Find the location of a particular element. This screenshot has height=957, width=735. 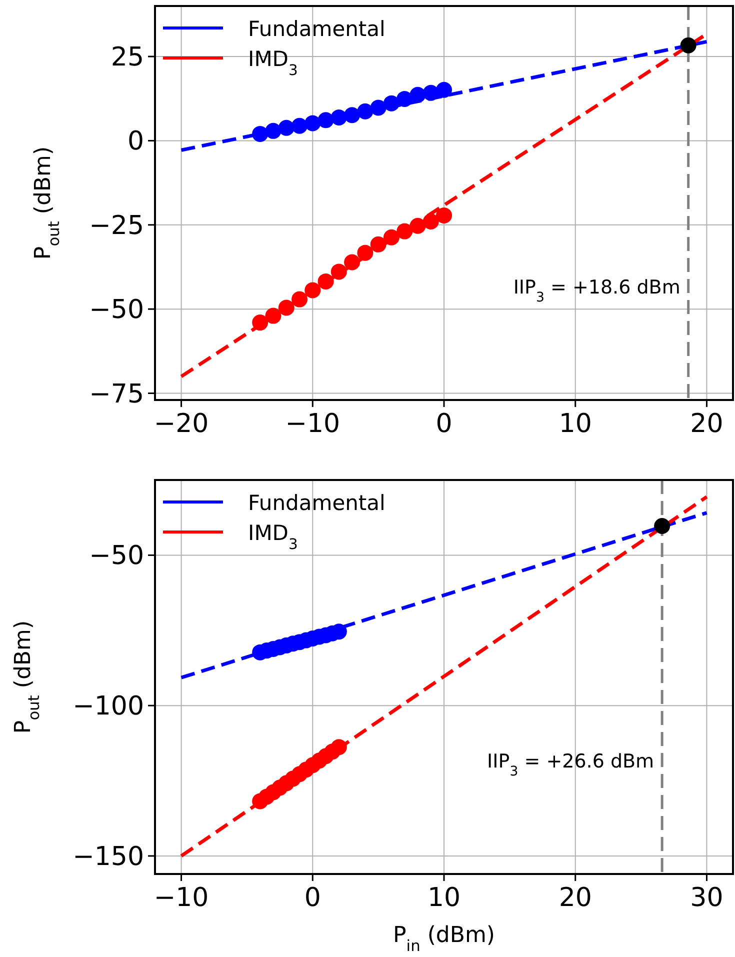

y-tick-label: −150 is located at coordinates (108, 857).